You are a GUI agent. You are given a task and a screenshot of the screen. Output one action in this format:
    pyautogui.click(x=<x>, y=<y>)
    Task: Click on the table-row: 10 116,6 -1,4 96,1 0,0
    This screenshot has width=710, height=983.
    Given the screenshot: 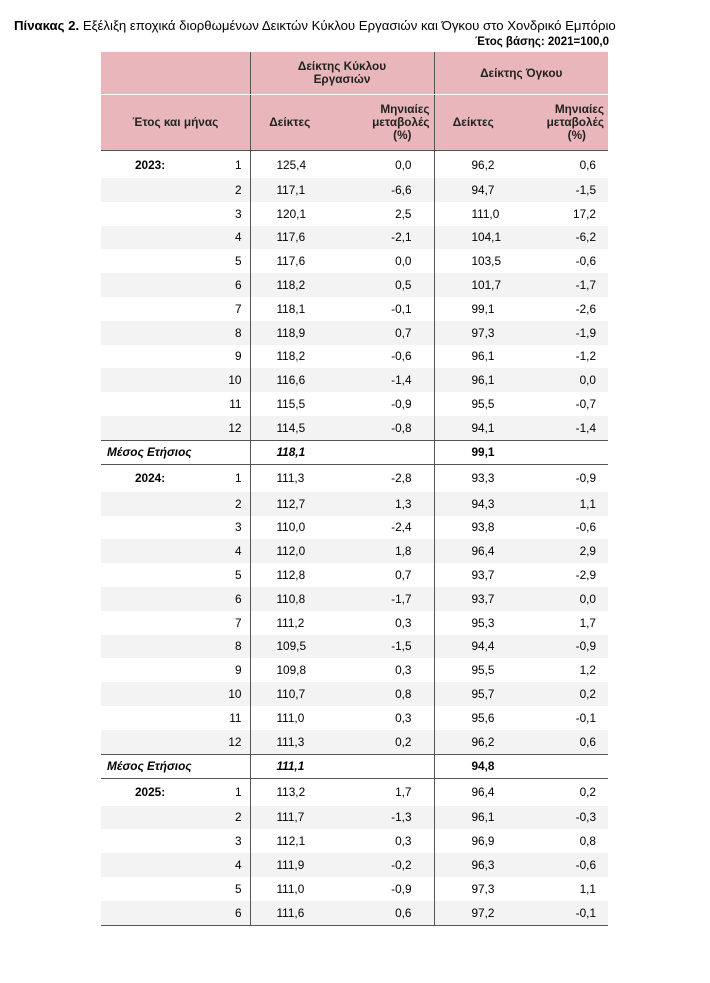 What is the action you would take?
    pyautogui.click(x=354, y=380)
    